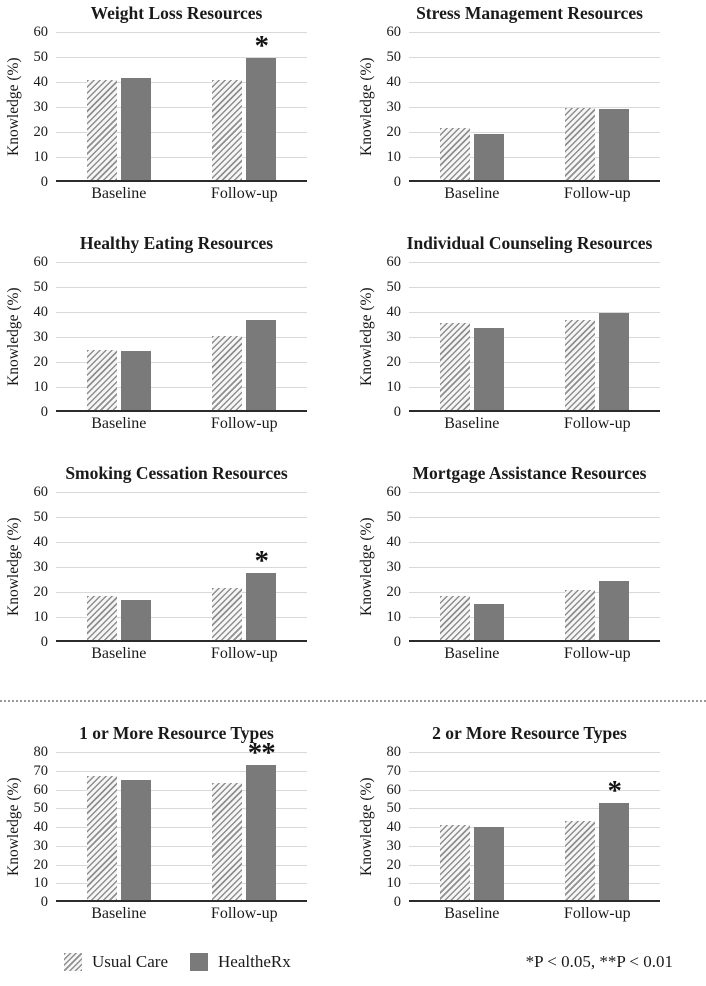  What do you see at coordinates (254, 961) in the screenshot?
I see `legend-label-healtherx: HealtheRx` at bounding box center [254, 961].